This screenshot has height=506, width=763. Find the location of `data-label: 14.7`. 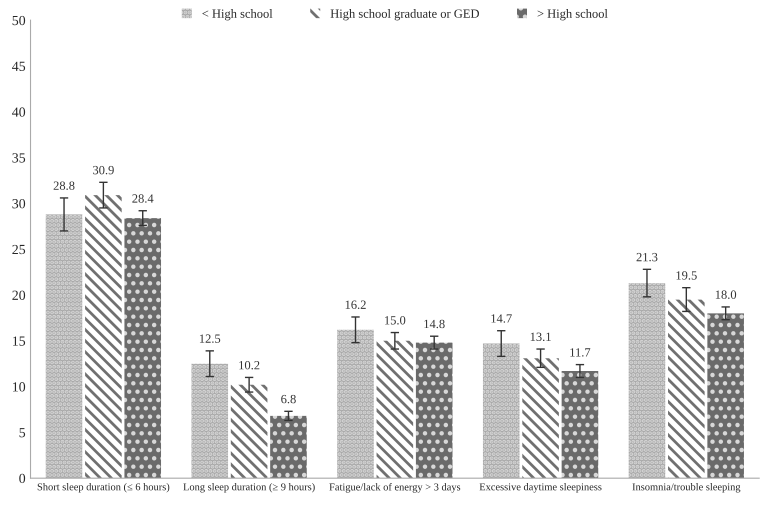

data-label: 14.7 is located at coordinates (501, 318).